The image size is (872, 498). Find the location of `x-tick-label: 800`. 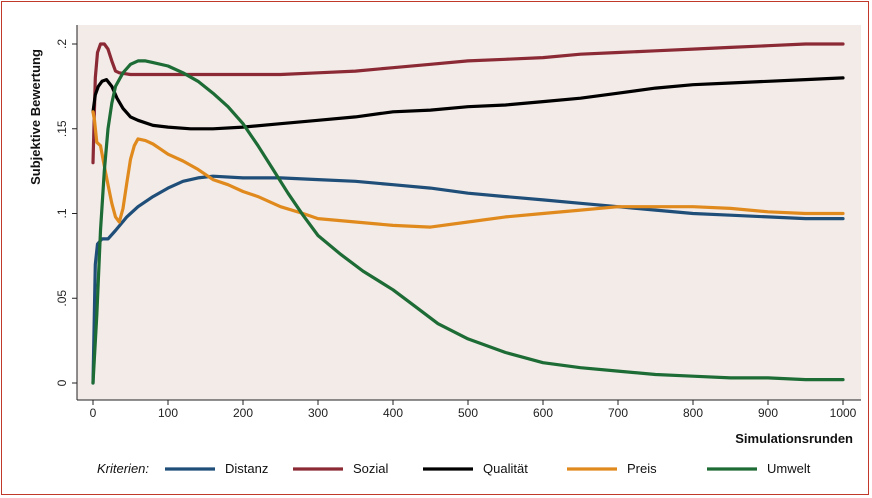

x-tick-label: 800 is located at coordinates (693, 413).